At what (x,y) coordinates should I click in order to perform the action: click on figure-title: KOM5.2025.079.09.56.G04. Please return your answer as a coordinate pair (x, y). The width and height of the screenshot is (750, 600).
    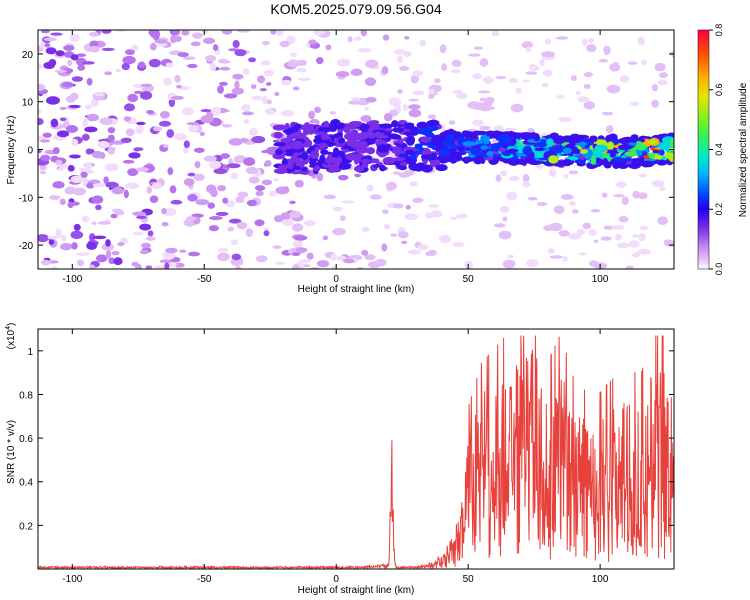
    Looking at the image, I should click on (355, 9).